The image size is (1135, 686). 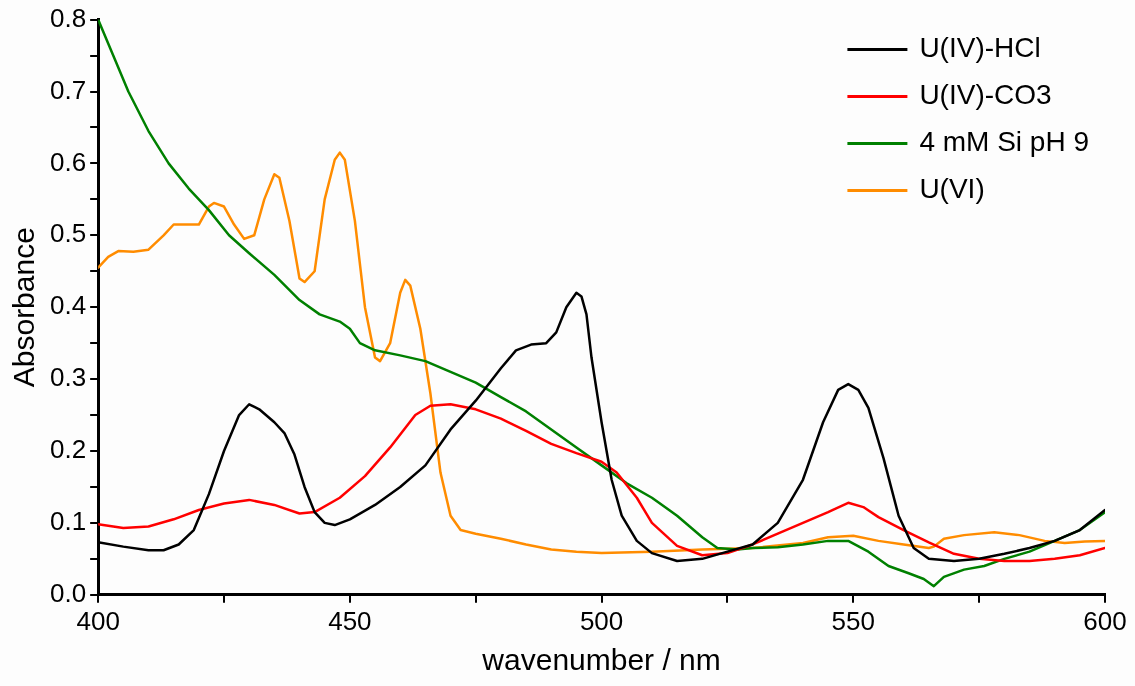 I want to click on y-tick-label: 0.2, so click(x=68, y=449).